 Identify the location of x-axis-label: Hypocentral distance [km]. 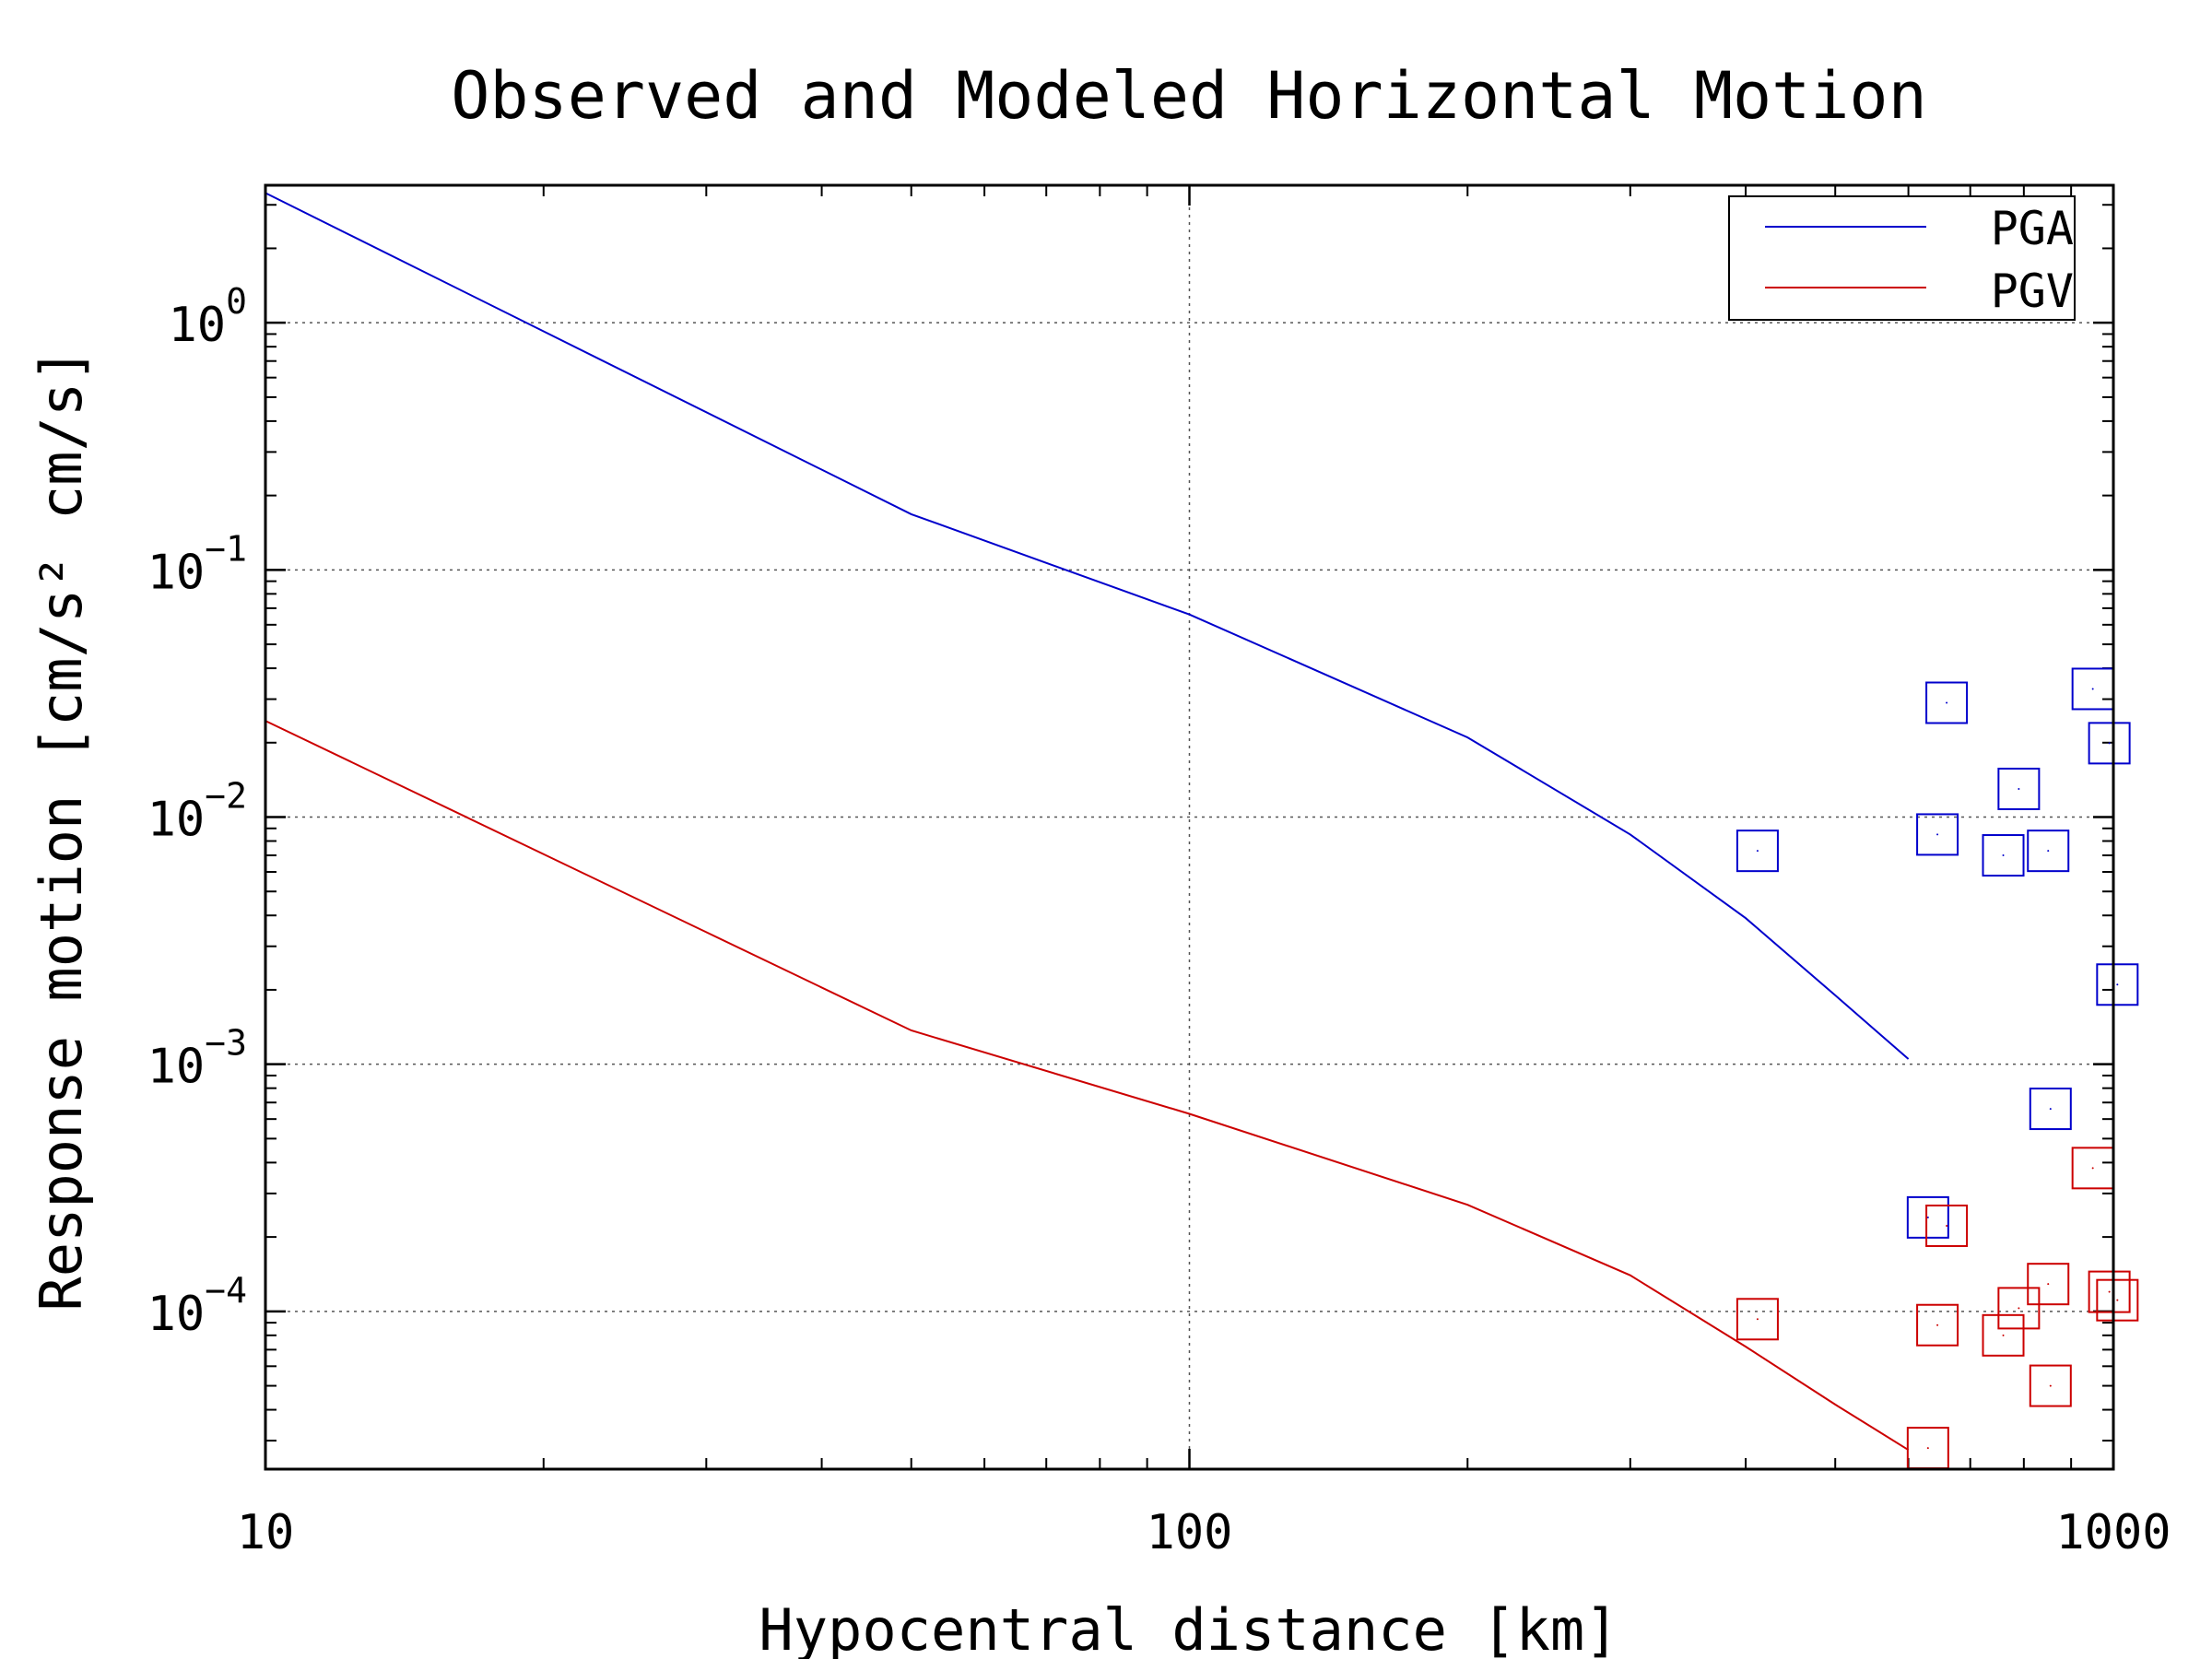
(1188, 1627).